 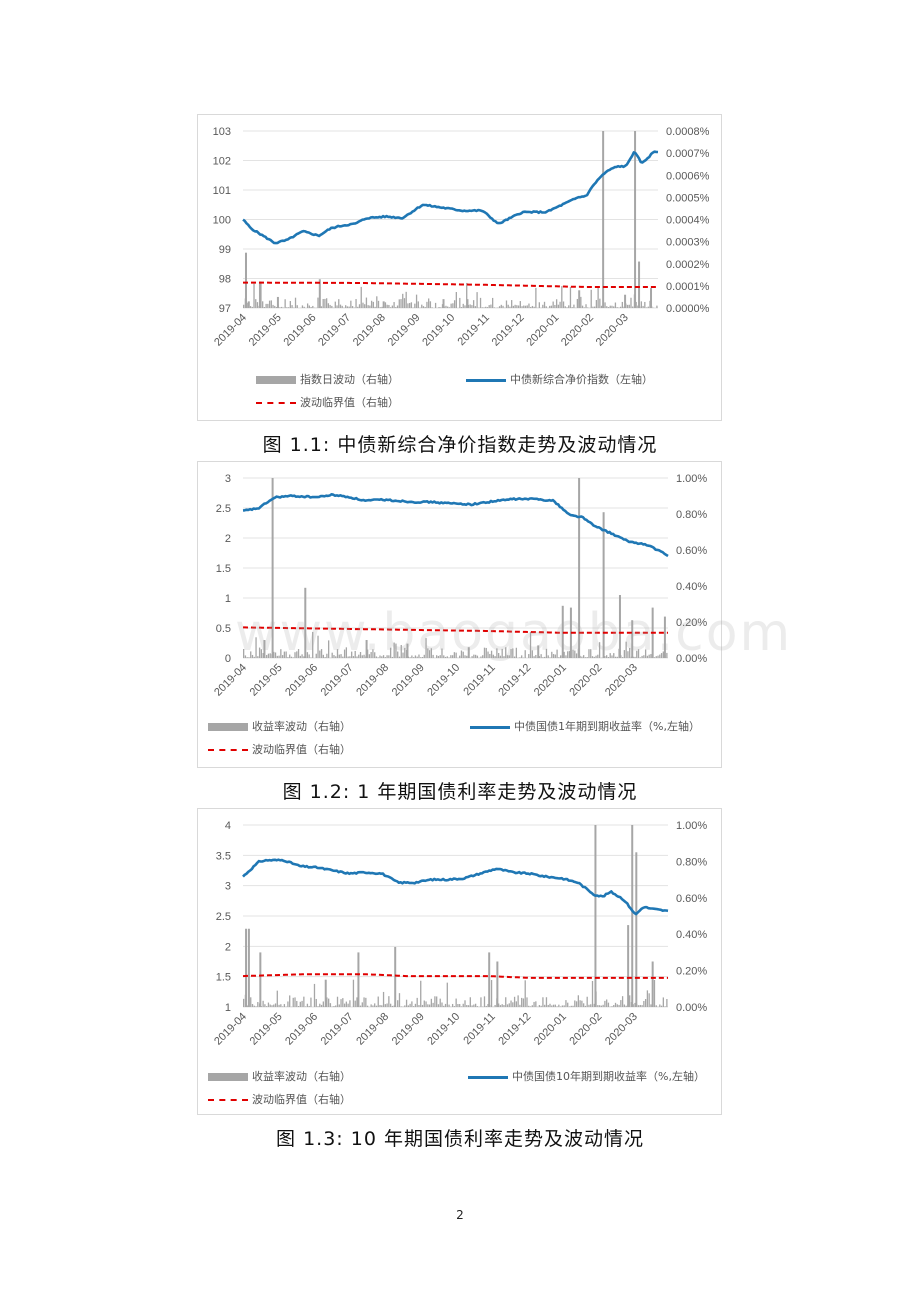 What do you see at coordinates (301, 1099) in the screenshot?
I see `legend-threshold-label: 波动临界值（右轴）` at bounding box center [301, 1099].